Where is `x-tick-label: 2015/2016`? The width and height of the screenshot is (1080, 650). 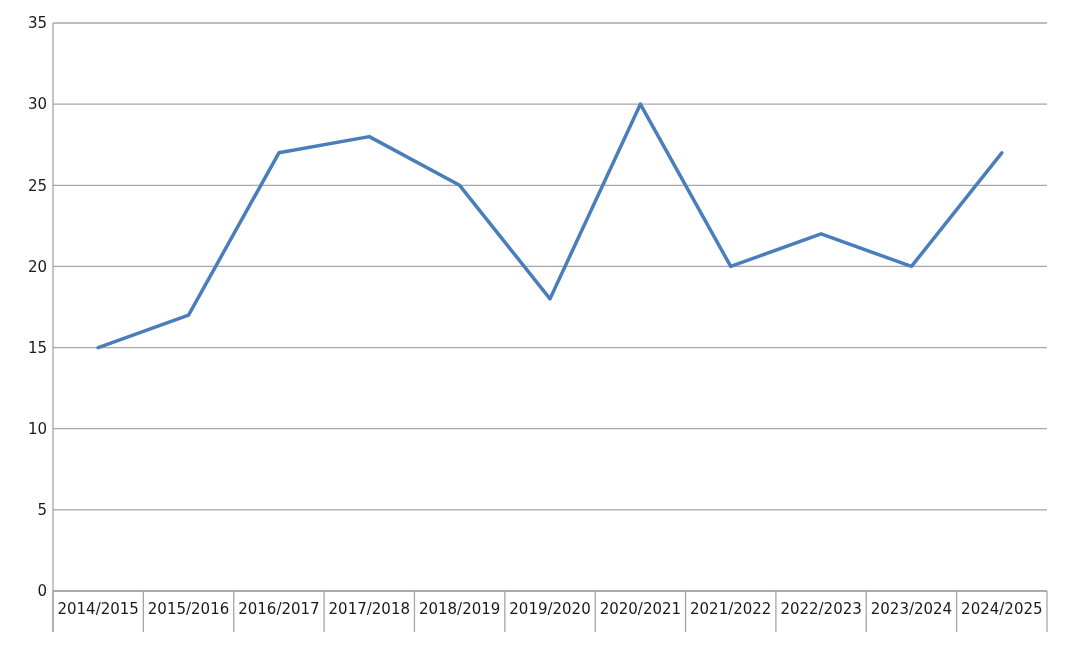 x-tick-label: 2015/2016 is located at coordinates (188, 609).